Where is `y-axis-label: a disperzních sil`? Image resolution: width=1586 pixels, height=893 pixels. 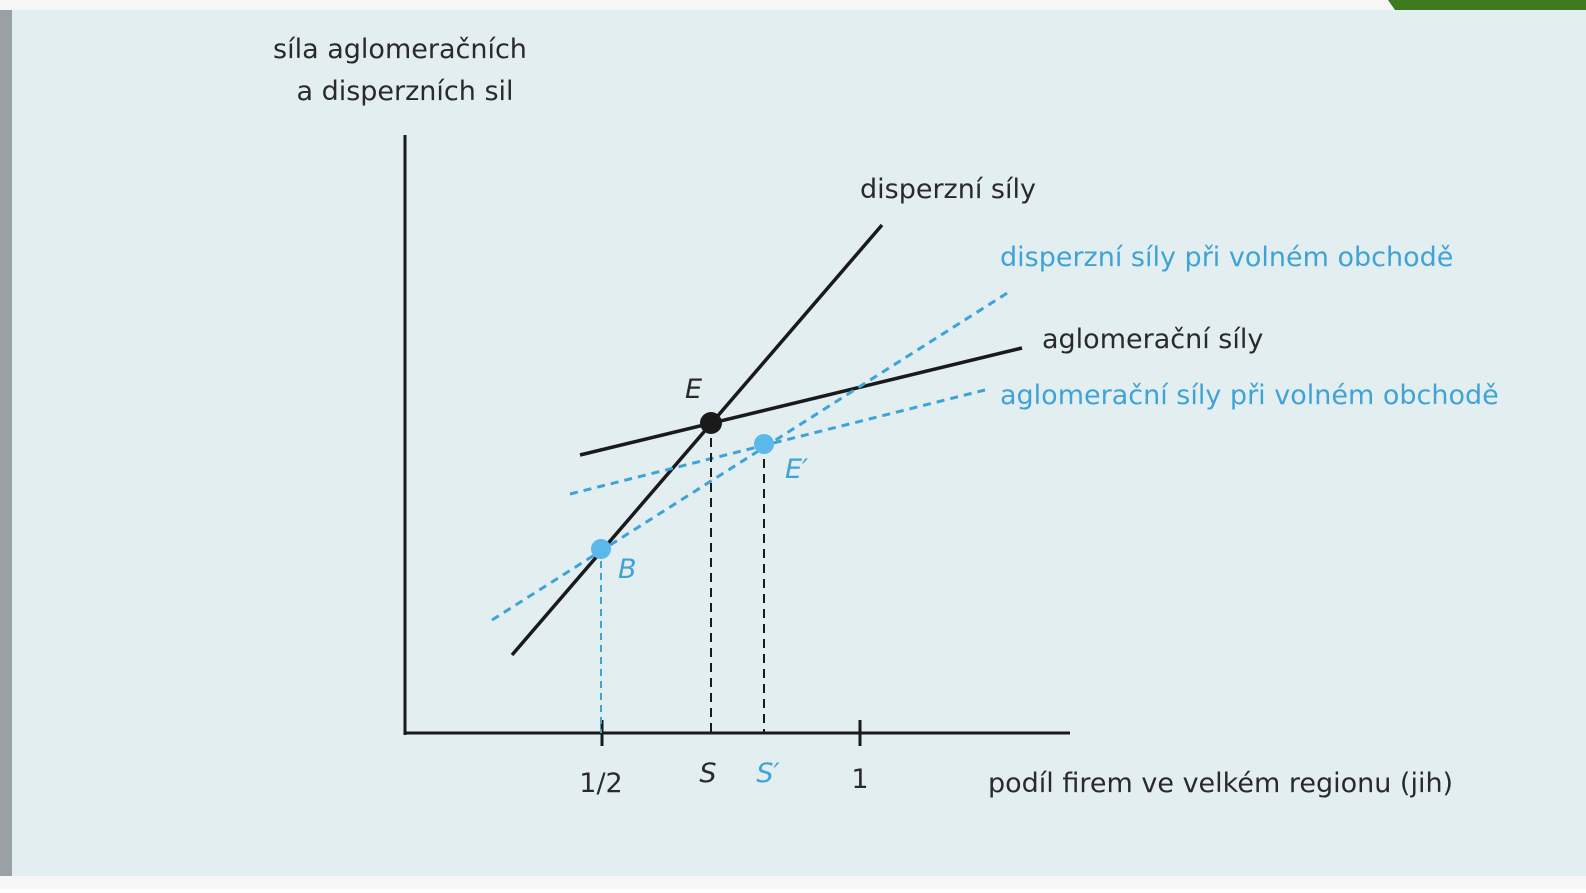
y-axis-label: a disperzních sil is located at coordinates (404, 91).